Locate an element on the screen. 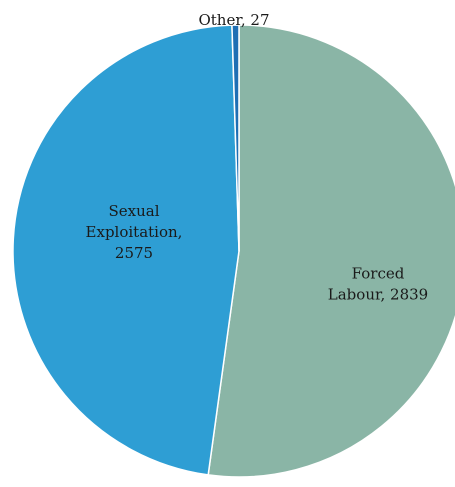 The width and height of the screenshot is (455, 487). slice-label-other: Other, 27 is located at coordinates (233, 20).